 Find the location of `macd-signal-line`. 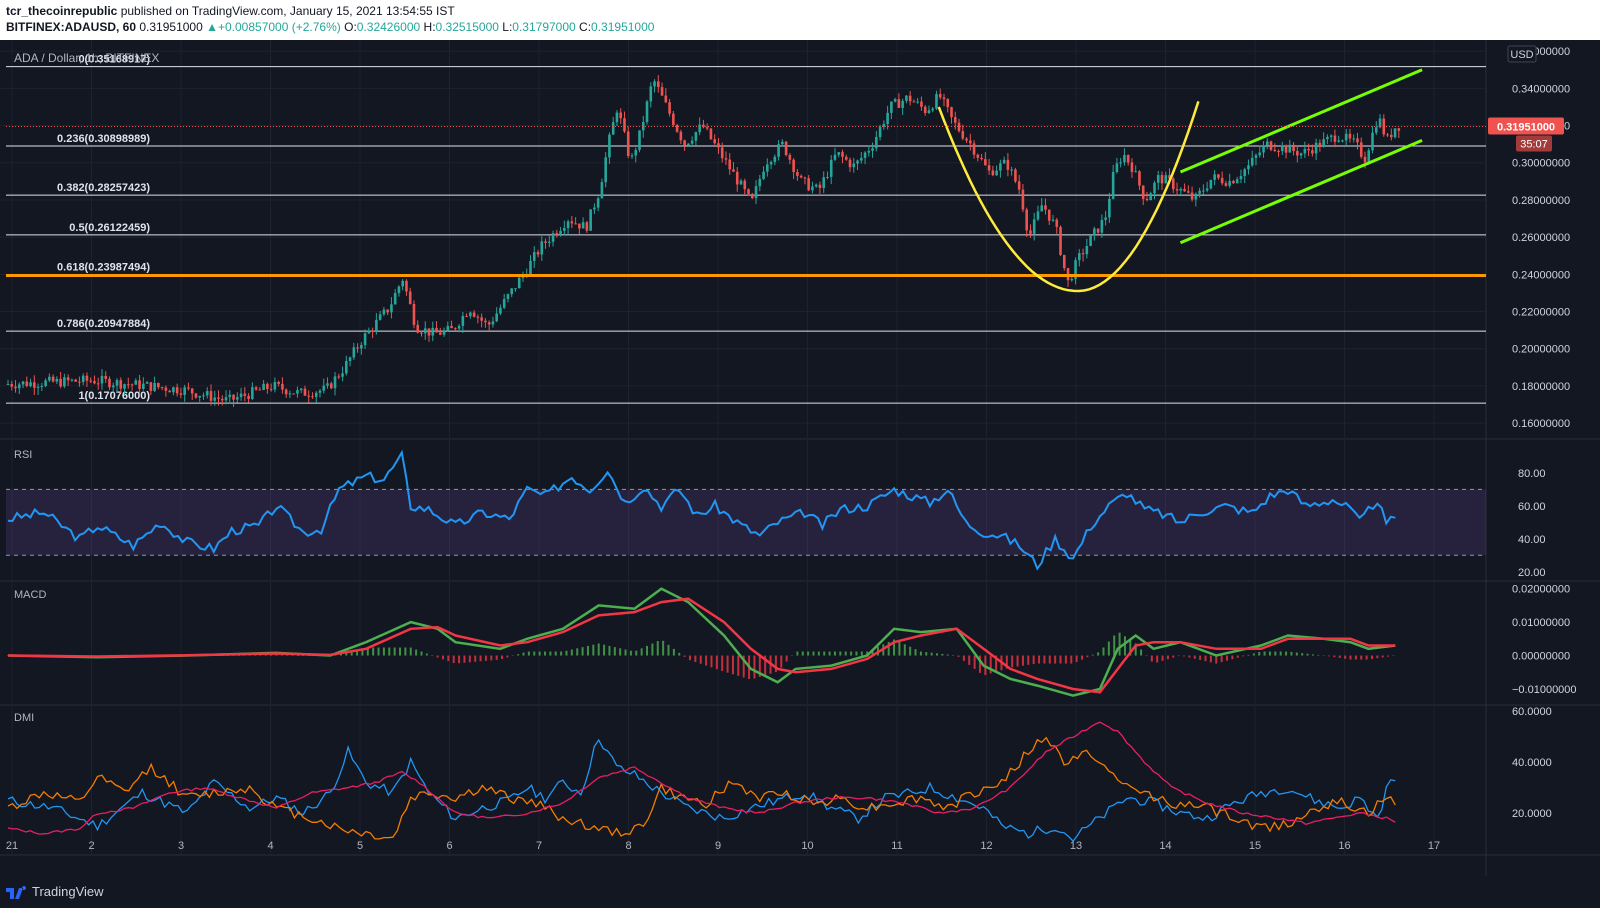

macd-signal-line is located at coordinates (701, 645).